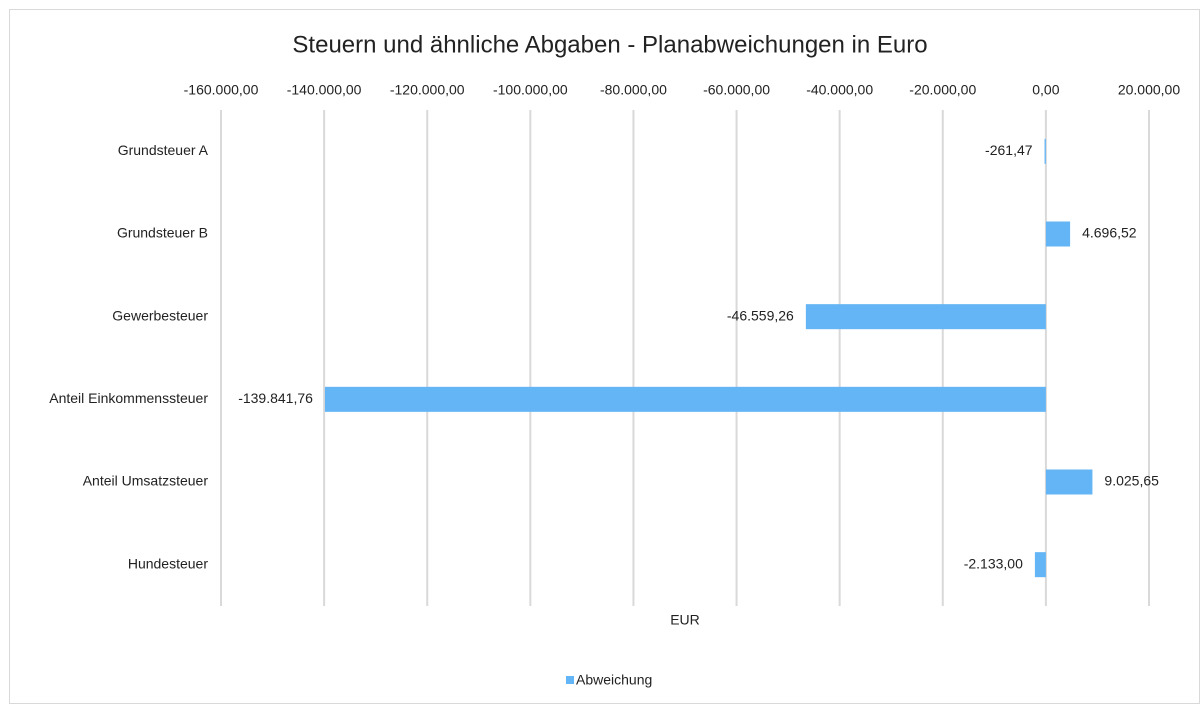 The height and width of the screenshot is (704, 1201). Describe the element at coordinates (993, 563) in the screenshot. I see `data-label: -2.133,00` at that location.